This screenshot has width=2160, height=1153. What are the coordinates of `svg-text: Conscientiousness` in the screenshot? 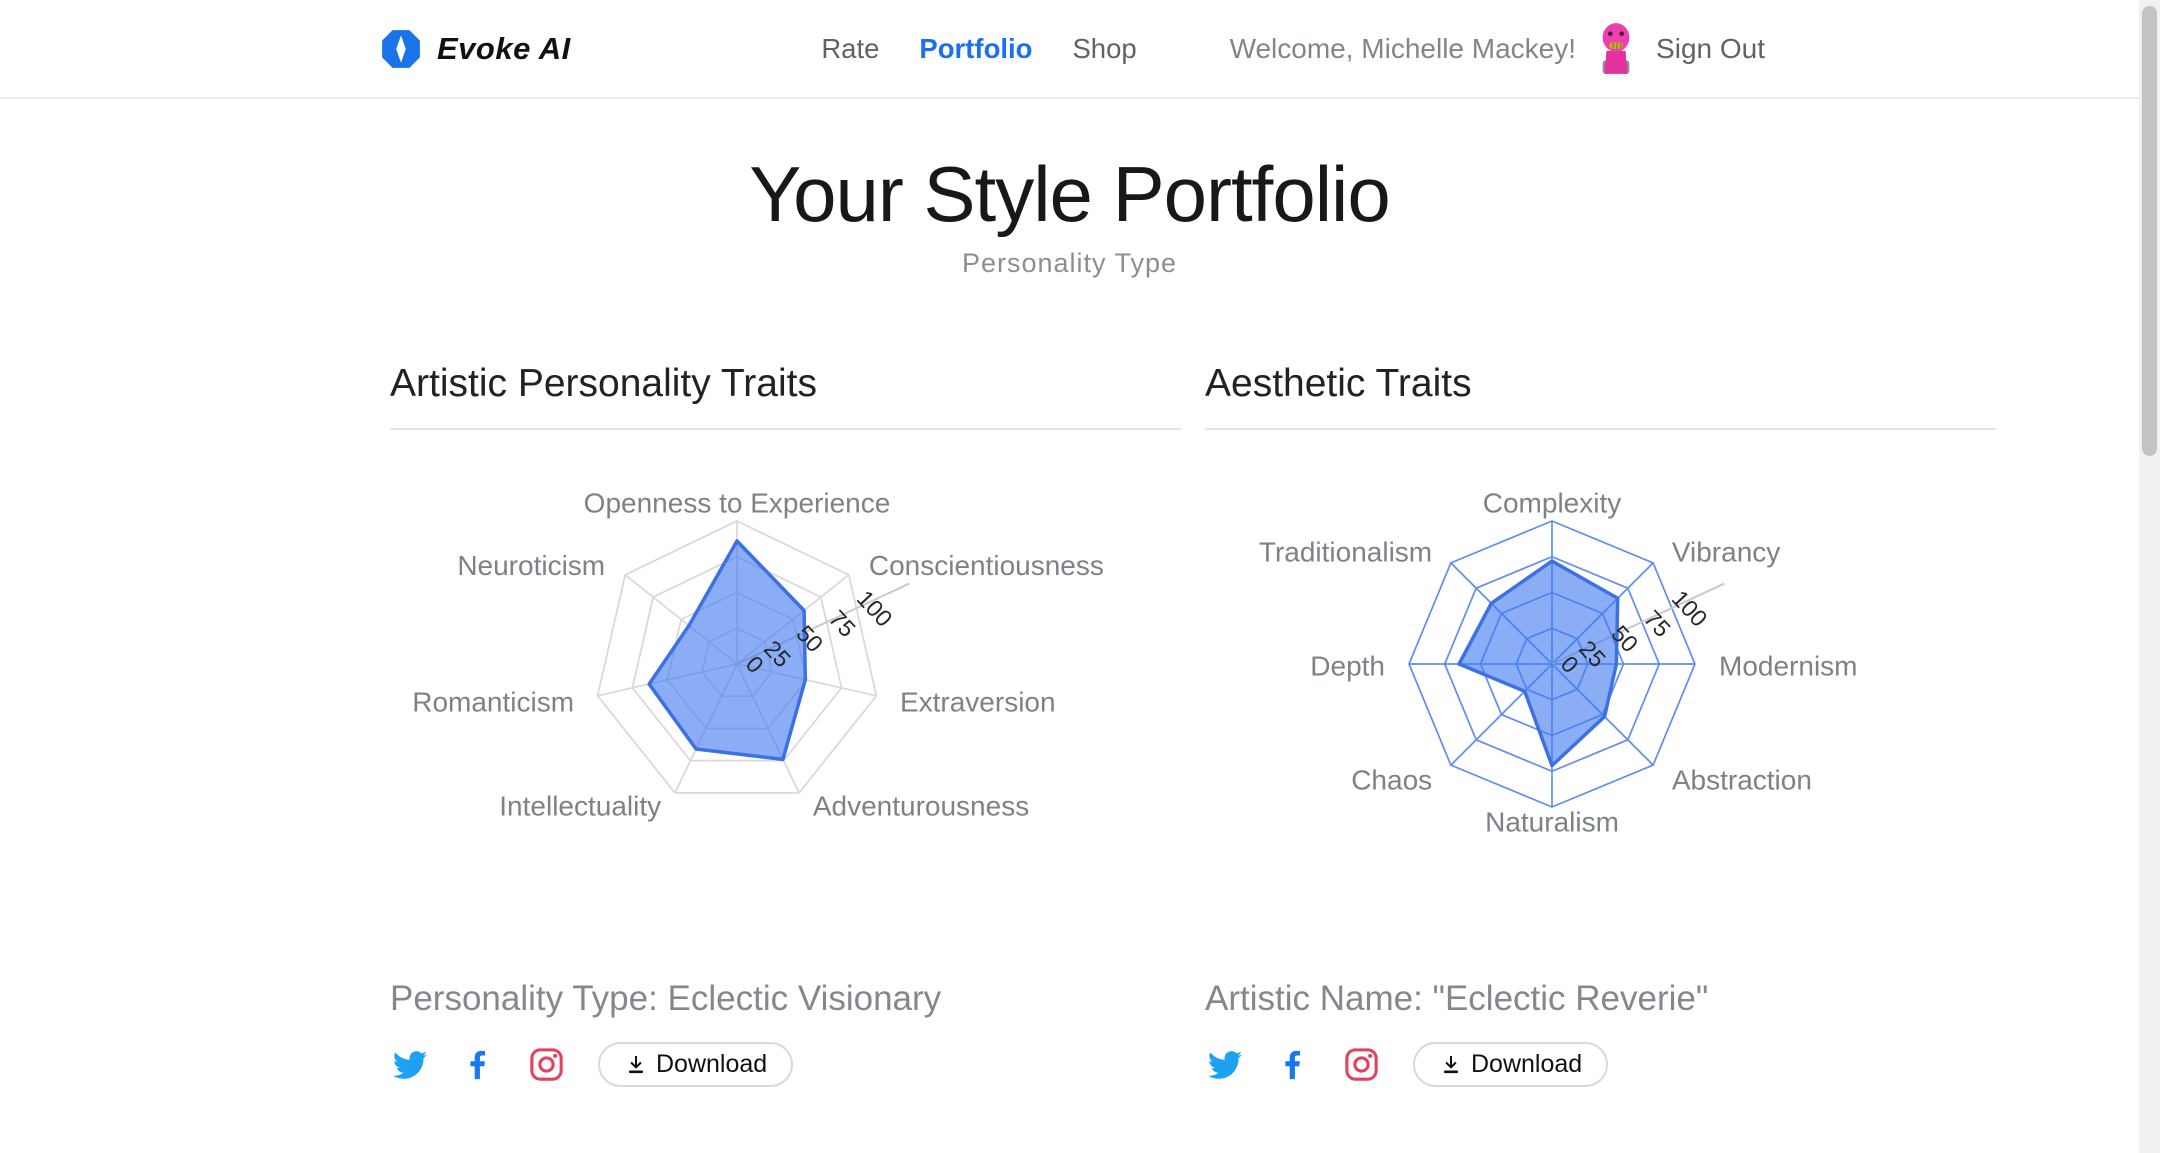 It's located at (986, 565).